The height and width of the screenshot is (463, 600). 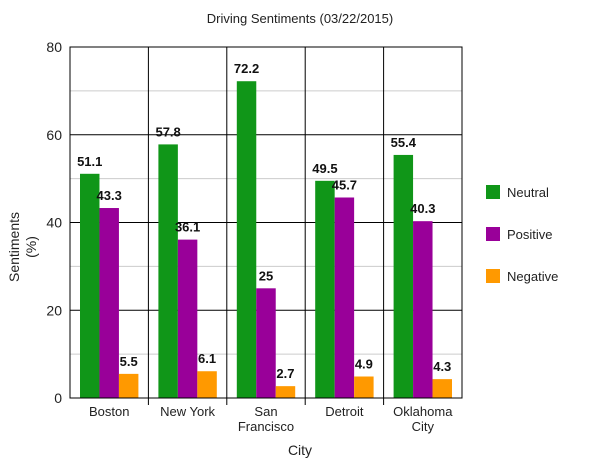 I want to click on chart-title: Driving Sentiments (03/22/2015), so click(x=300, y=18).